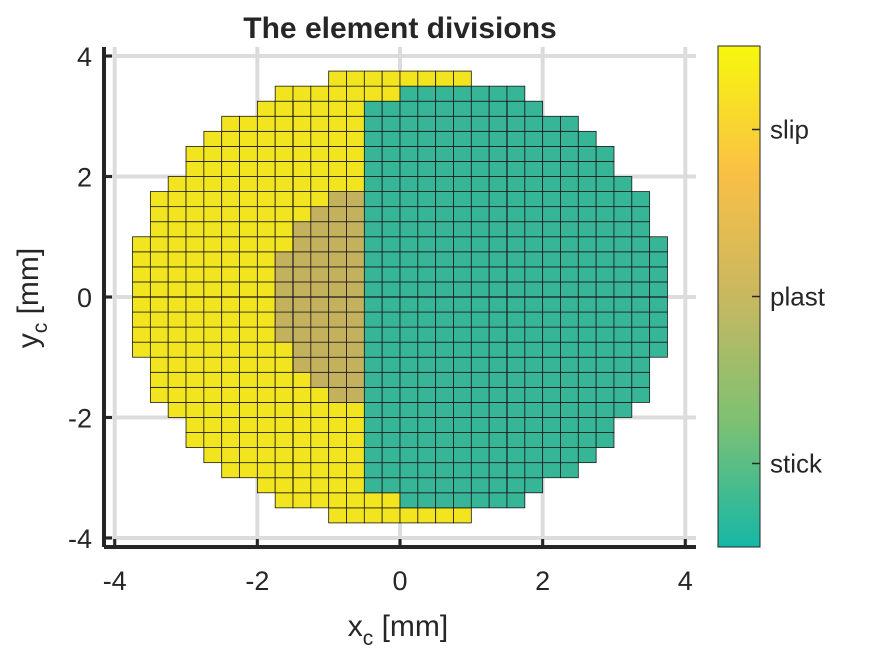  Describe the element at coordinates (40, 328) in the screenshot. I see `y-axis-label-sub: c` at that location.